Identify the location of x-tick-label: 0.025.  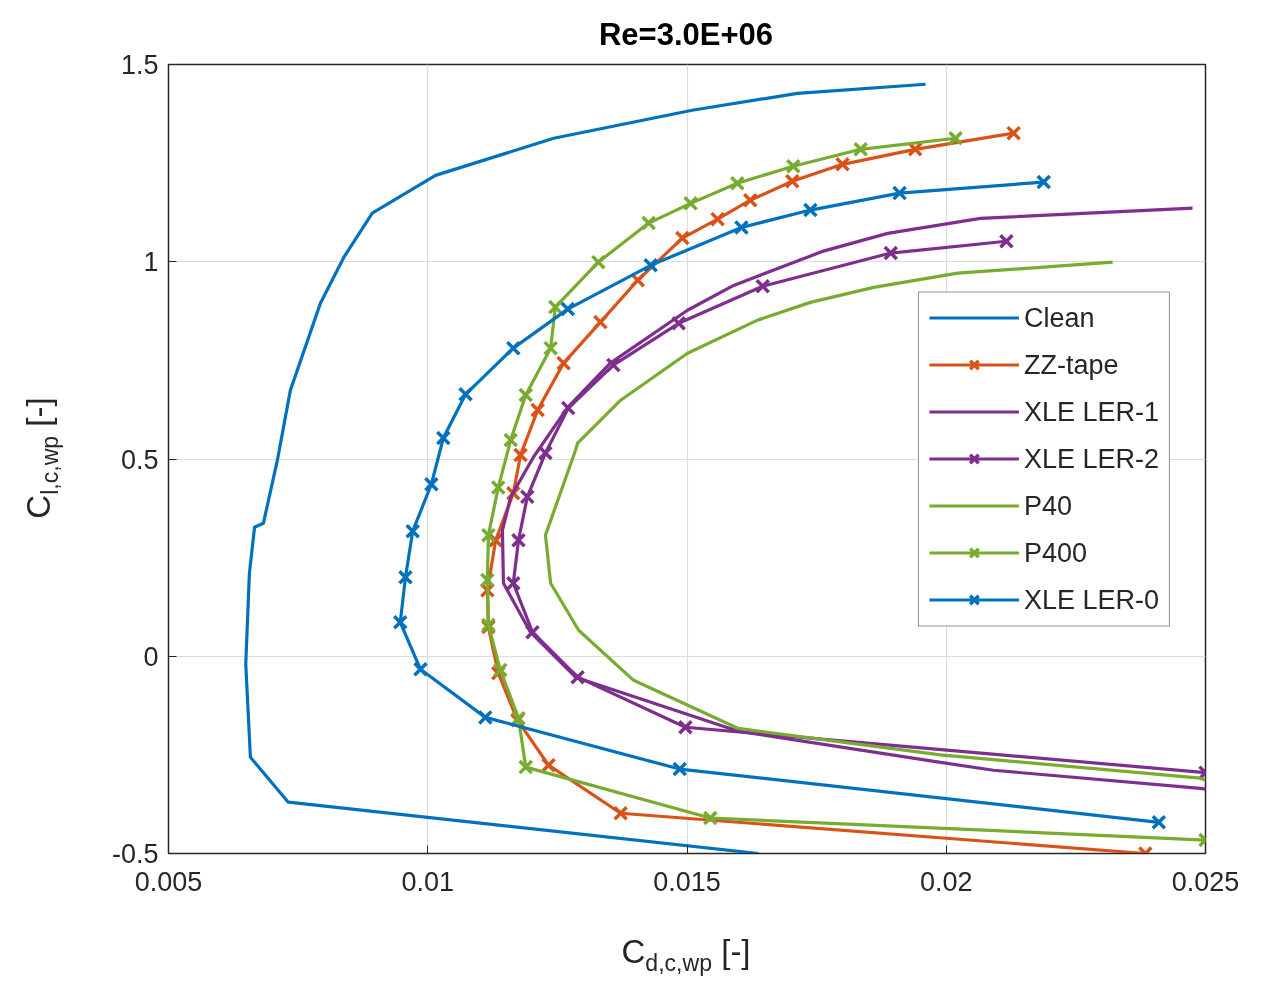
(1205, 881).